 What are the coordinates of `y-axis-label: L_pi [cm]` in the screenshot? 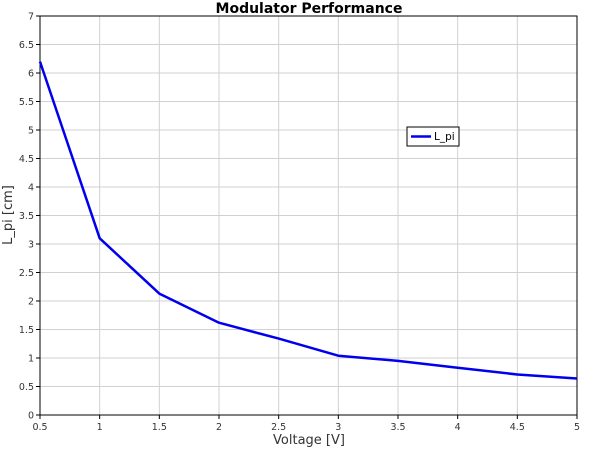 It's located at (8, 215).